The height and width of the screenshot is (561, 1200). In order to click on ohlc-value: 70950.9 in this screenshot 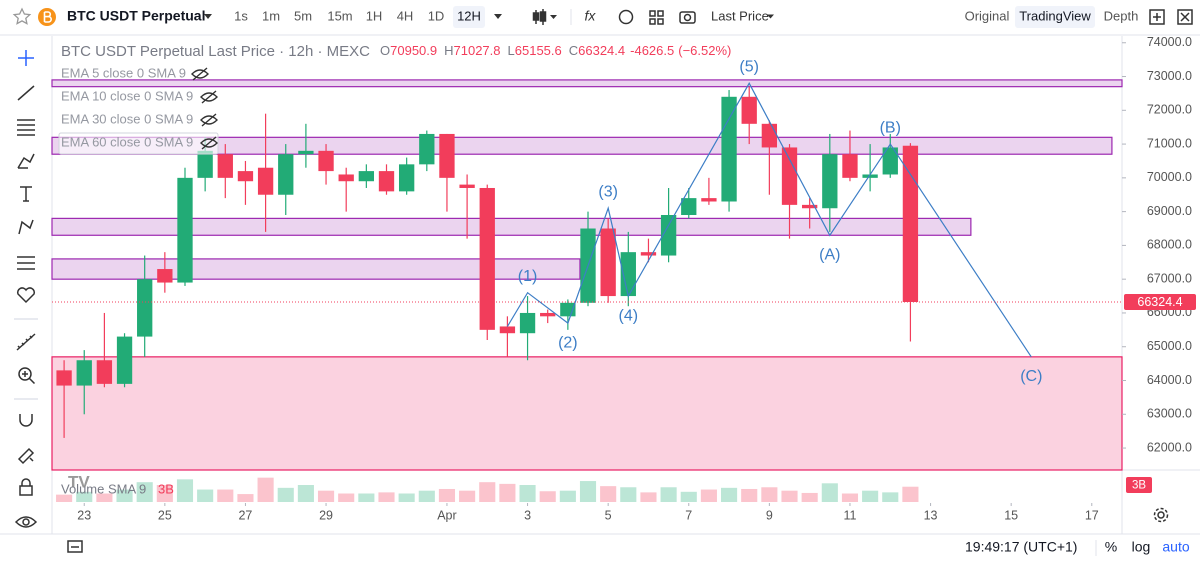, I will do `click(413, 50)`.